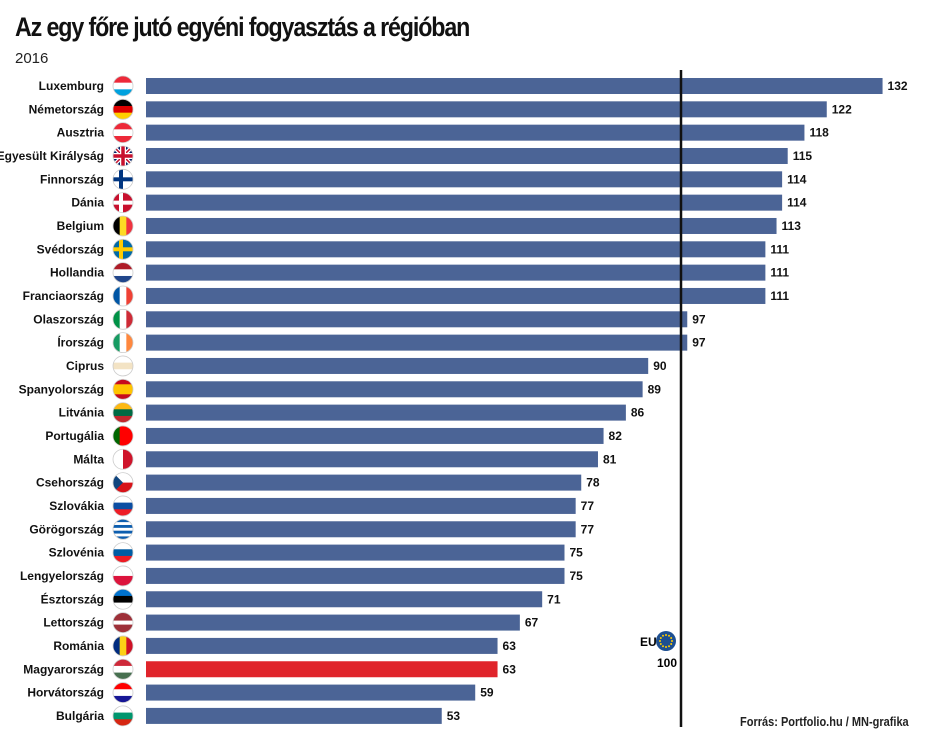  I want to click on category-label: Szlovénia, so click(77, 553).